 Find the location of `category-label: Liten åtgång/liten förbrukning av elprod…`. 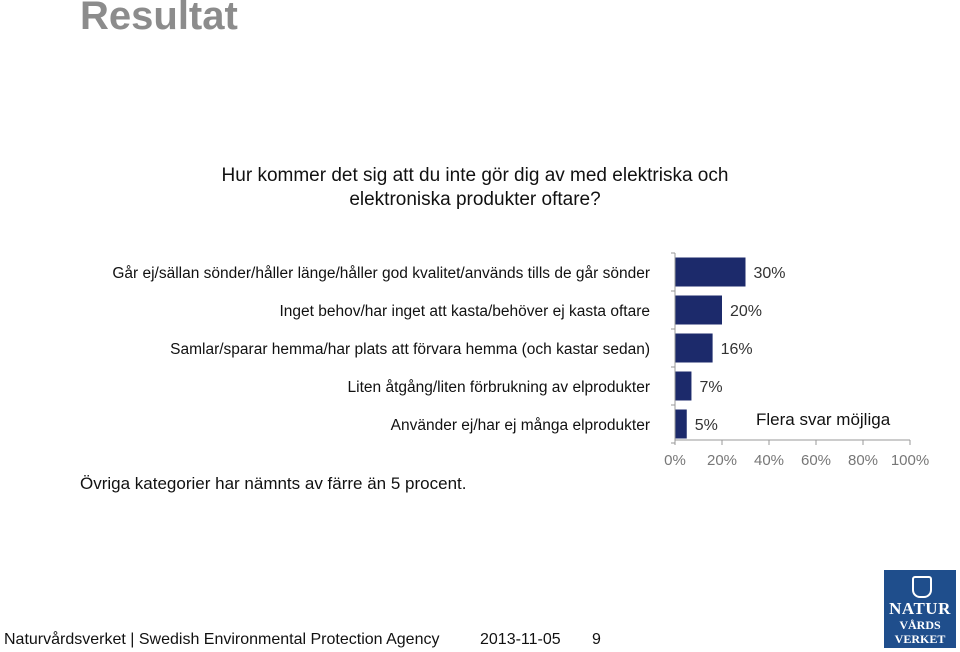

category-label: Liten åtgång/liten förbrukning av elprod… is located at coordinates (499, 387).